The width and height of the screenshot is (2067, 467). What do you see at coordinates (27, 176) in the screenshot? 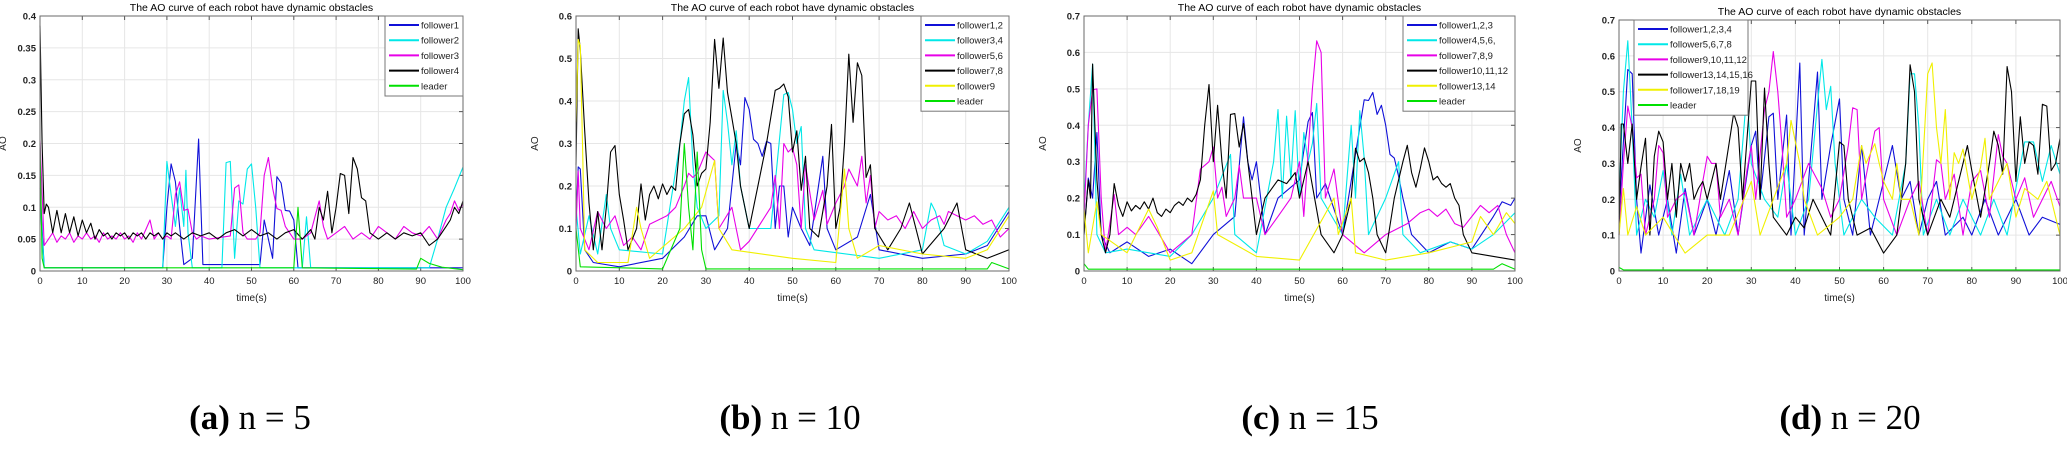
I see `y-tick-label: 0.15` at bounding box center [27, 176].